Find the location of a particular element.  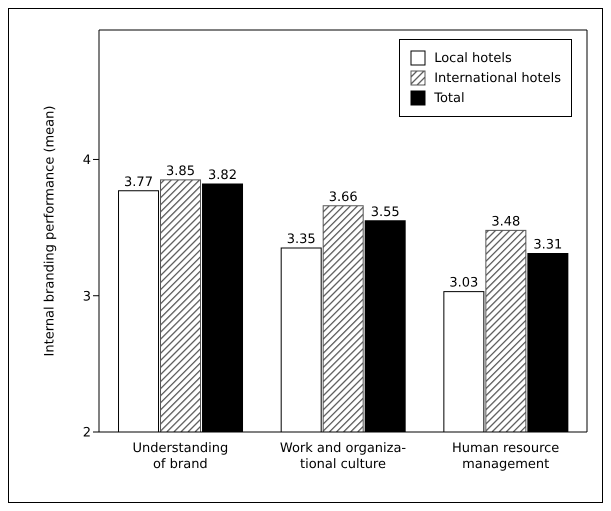

x-tick-label: Understanding of brand is located at coordinates (180, 456).